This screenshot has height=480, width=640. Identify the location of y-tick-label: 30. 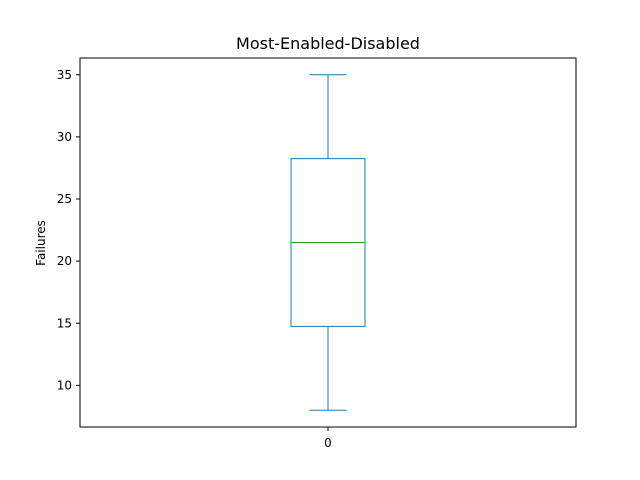
(64, 137).